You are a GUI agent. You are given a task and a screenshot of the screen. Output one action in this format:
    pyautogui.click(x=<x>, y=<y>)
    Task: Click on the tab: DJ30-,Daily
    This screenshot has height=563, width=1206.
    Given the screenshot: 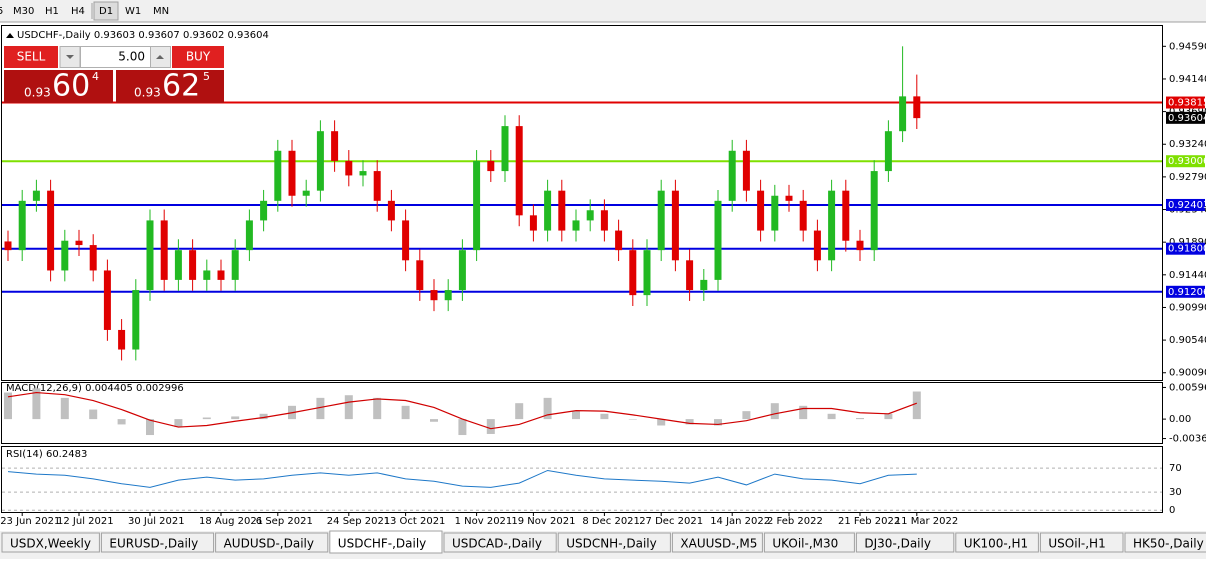 What is the action you would take?
    pyautogui.click(x=905, y=542)
    